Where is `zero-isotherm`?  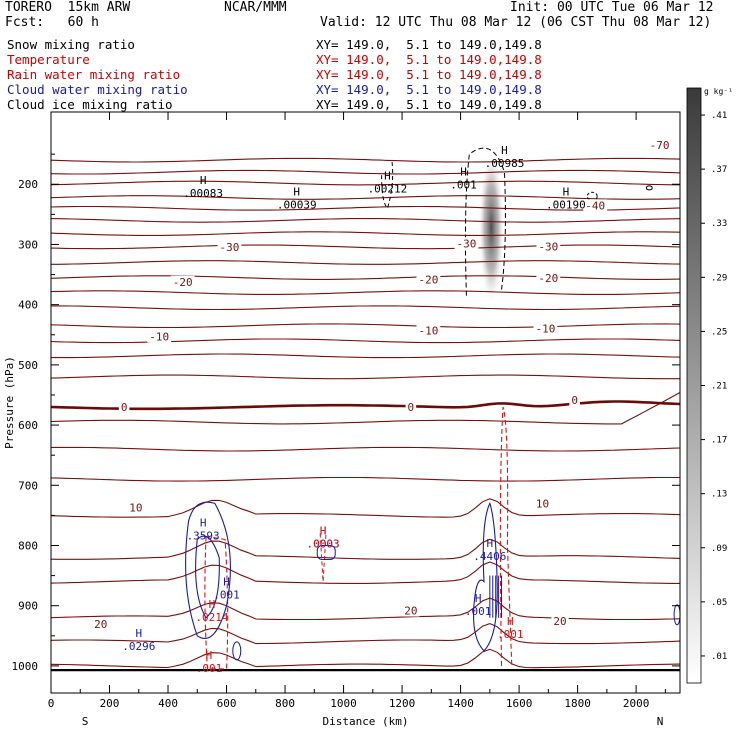
zero-isotherm is located at coordinates (365, 405).